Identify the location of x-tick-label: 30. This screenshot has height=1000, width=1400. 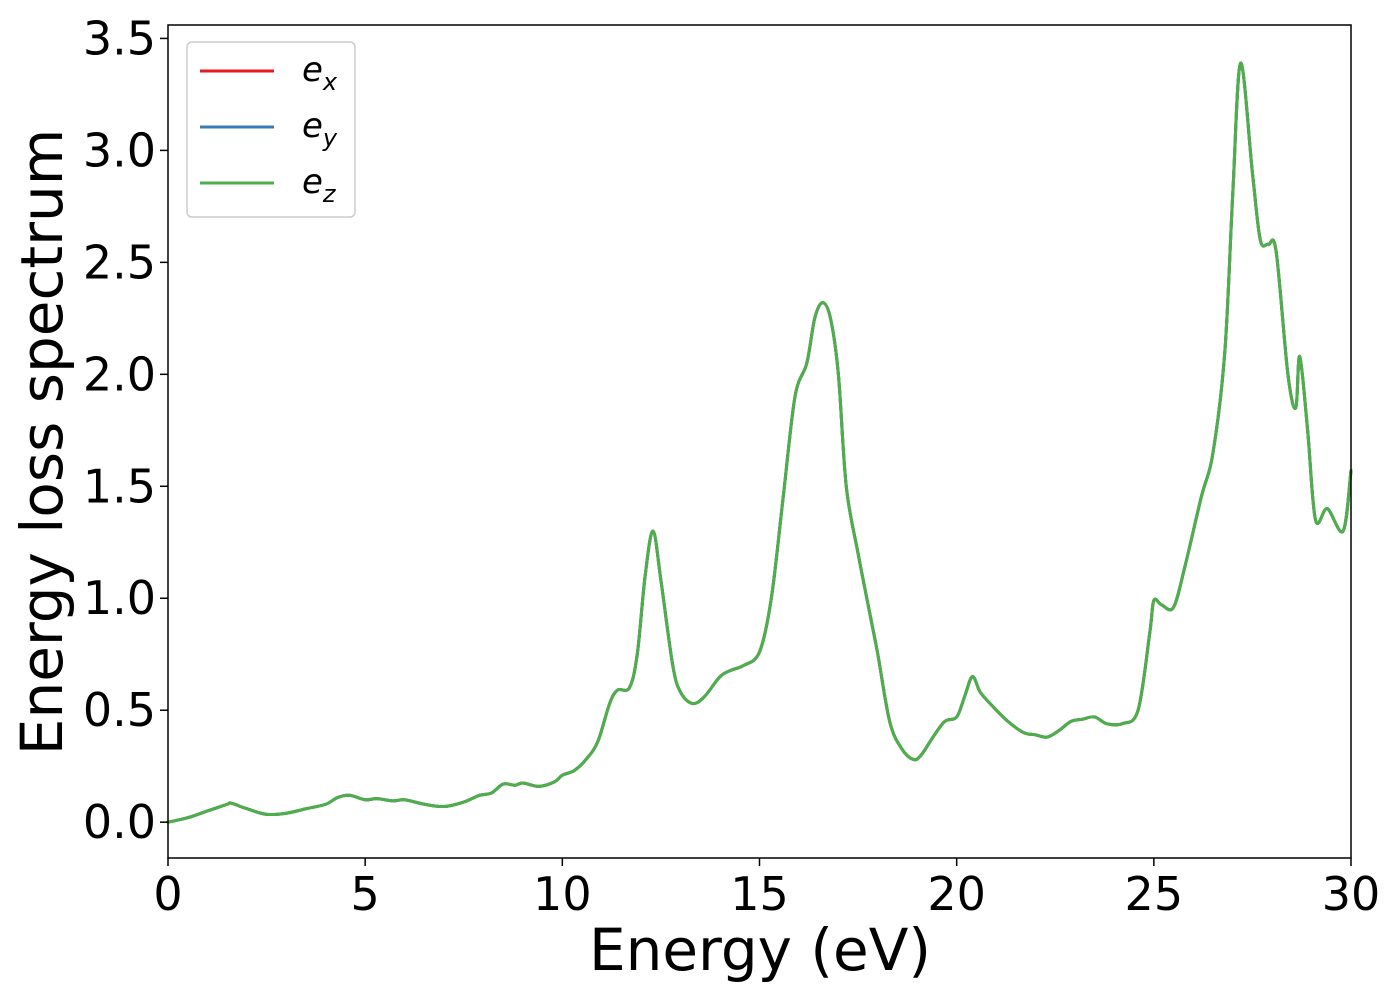
(1351, 894).